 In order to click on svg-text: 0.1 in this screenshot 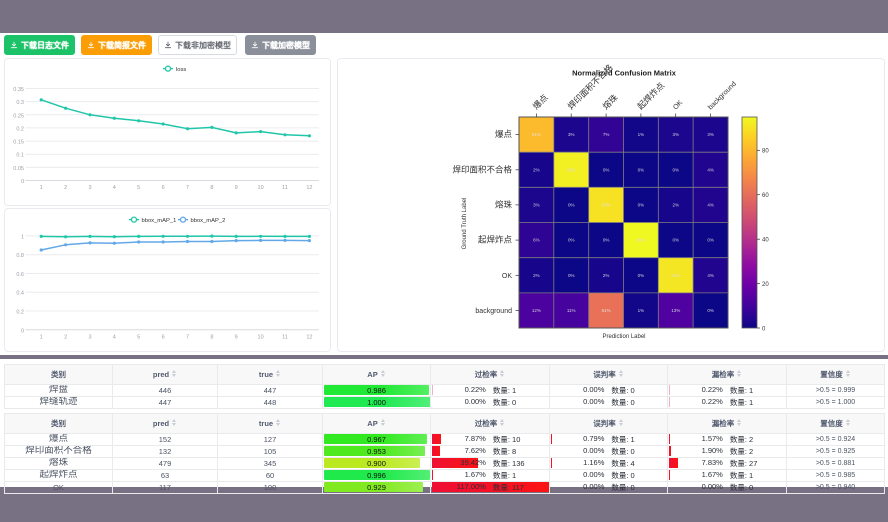, I will do `click(20, 156)`.